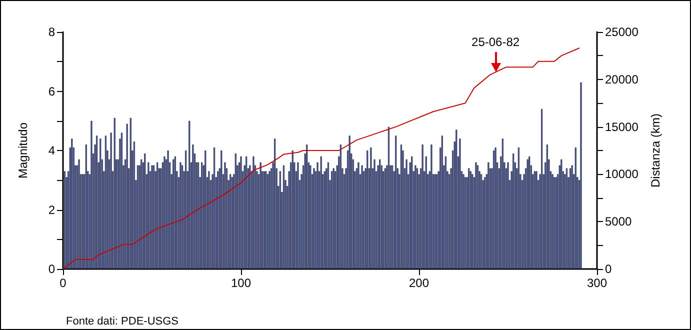  What do you see at coordinates (622, 32) in the screenshot?
I see `y2-tick-label: 25000` at bounding box center [622, 32].